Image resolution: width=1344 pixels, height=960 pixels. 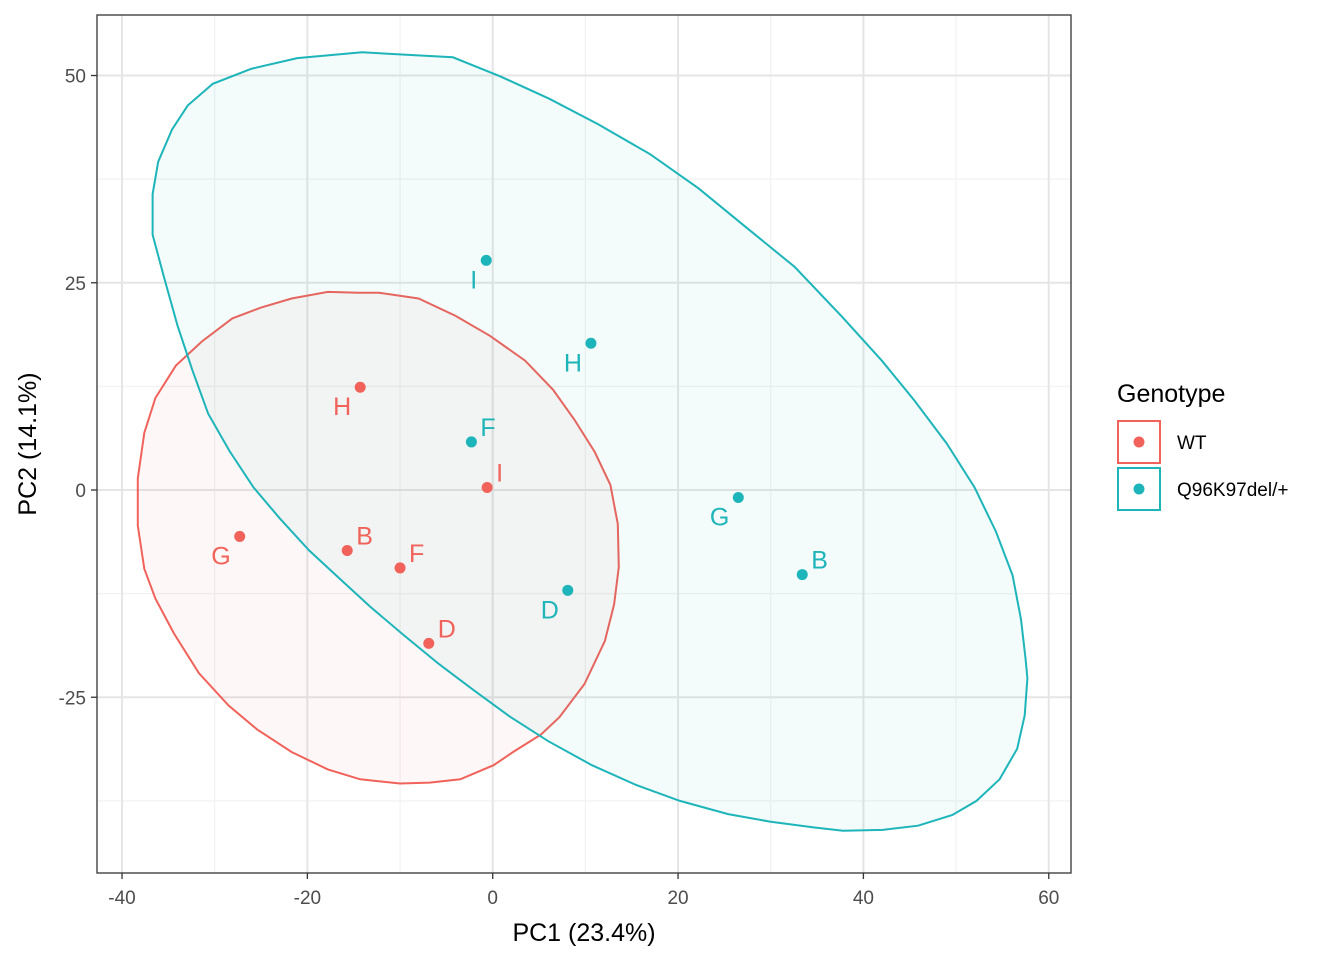 I want to click on point-label-wt-b: B, so click(x=364, y=537).